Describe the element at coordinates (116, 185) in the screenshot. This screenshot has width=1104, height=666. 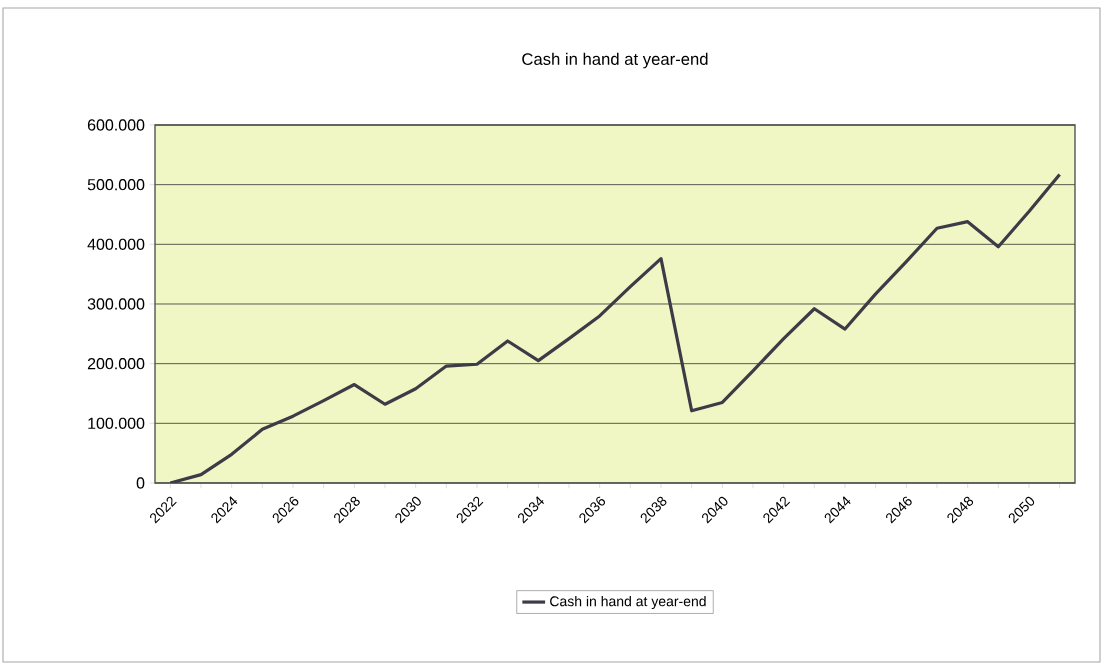
I see `y-tick-label: 500.000` at that location.